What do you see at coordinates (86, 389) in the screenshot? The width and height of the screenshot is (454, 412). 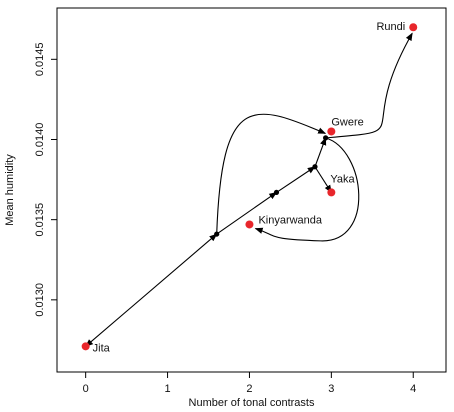 I see `x-tick-label: 0` at bounding box center [86, 389].